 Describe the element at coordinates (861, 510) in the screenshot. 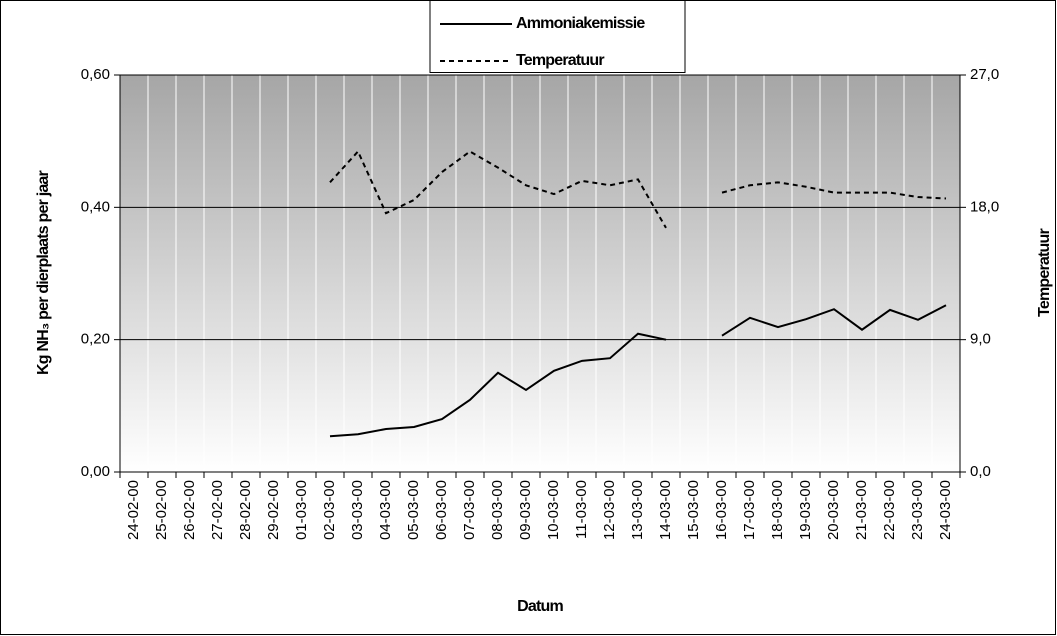

I see `x-tick-label: 21-03-00` at that location.